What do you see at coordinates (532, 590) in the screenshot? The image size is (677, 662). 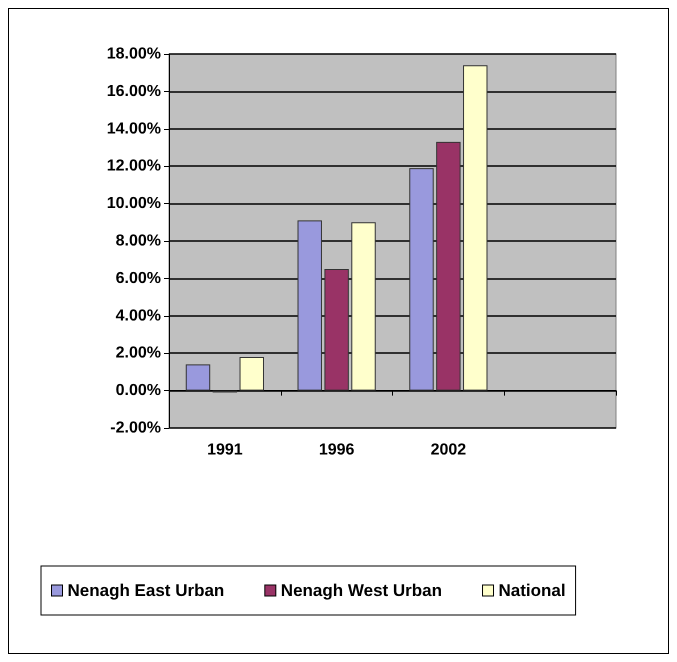 I see `legend-label: National` at bounding box center [532, 590].